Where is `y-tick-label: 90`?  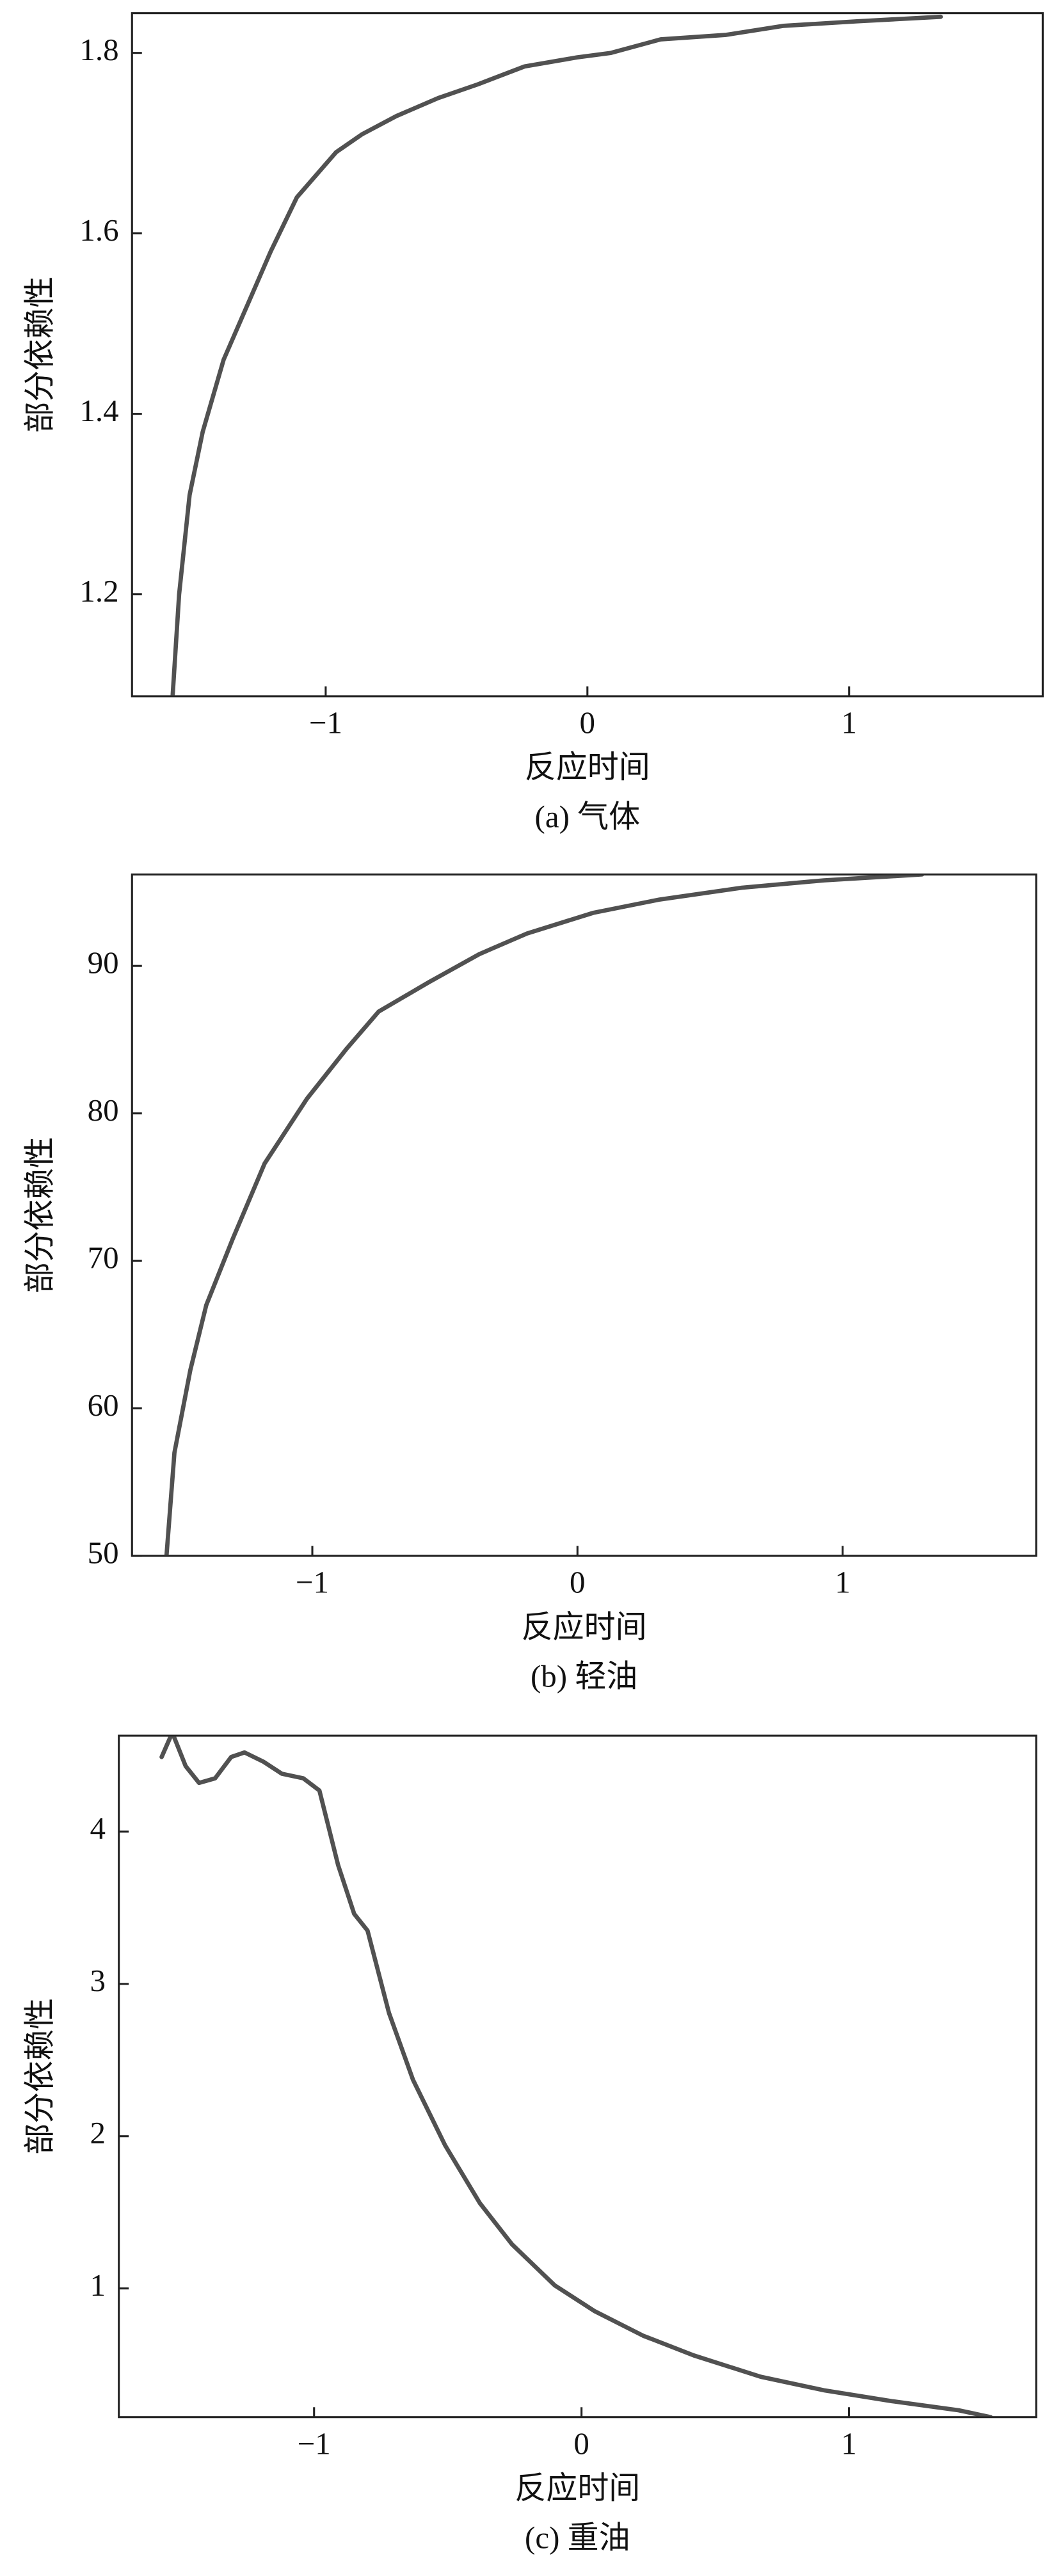
y-tick-label: 90 is located at coordinates (103, 962).